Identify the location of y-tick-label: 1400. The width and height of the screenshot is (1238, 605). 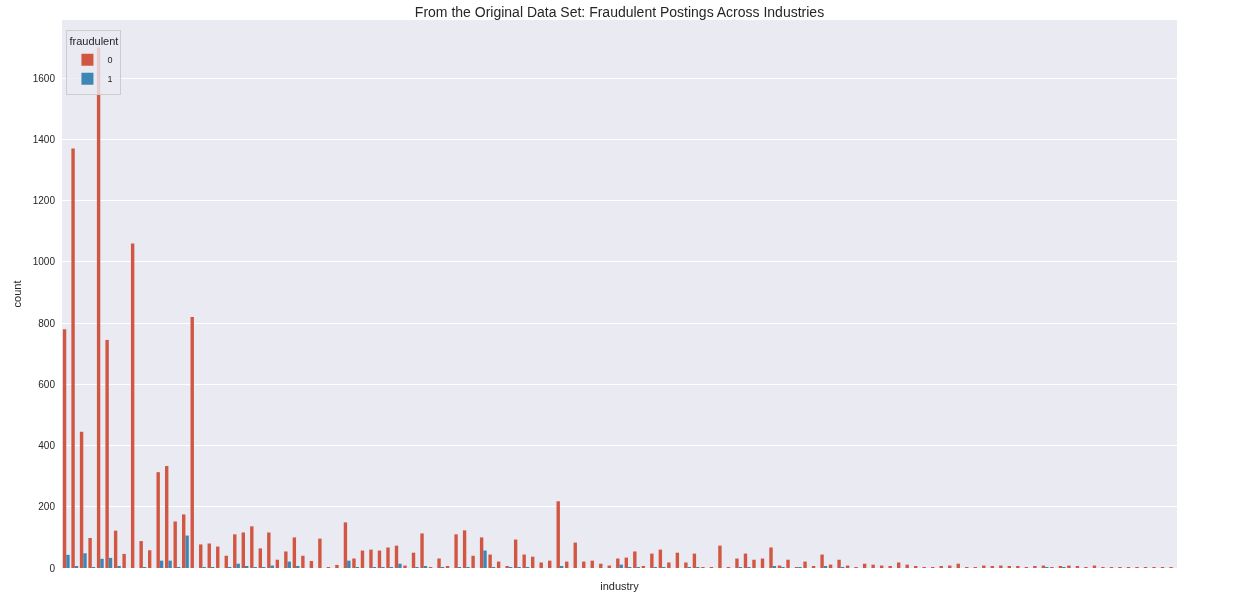
(44, 139).